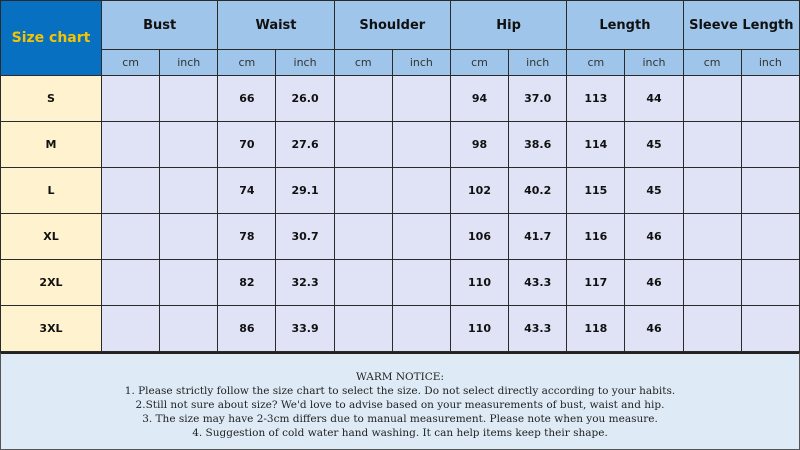  I want to click on table-row: 2XL 82 32.3 110 43.3 117 46, so click(400, 282).